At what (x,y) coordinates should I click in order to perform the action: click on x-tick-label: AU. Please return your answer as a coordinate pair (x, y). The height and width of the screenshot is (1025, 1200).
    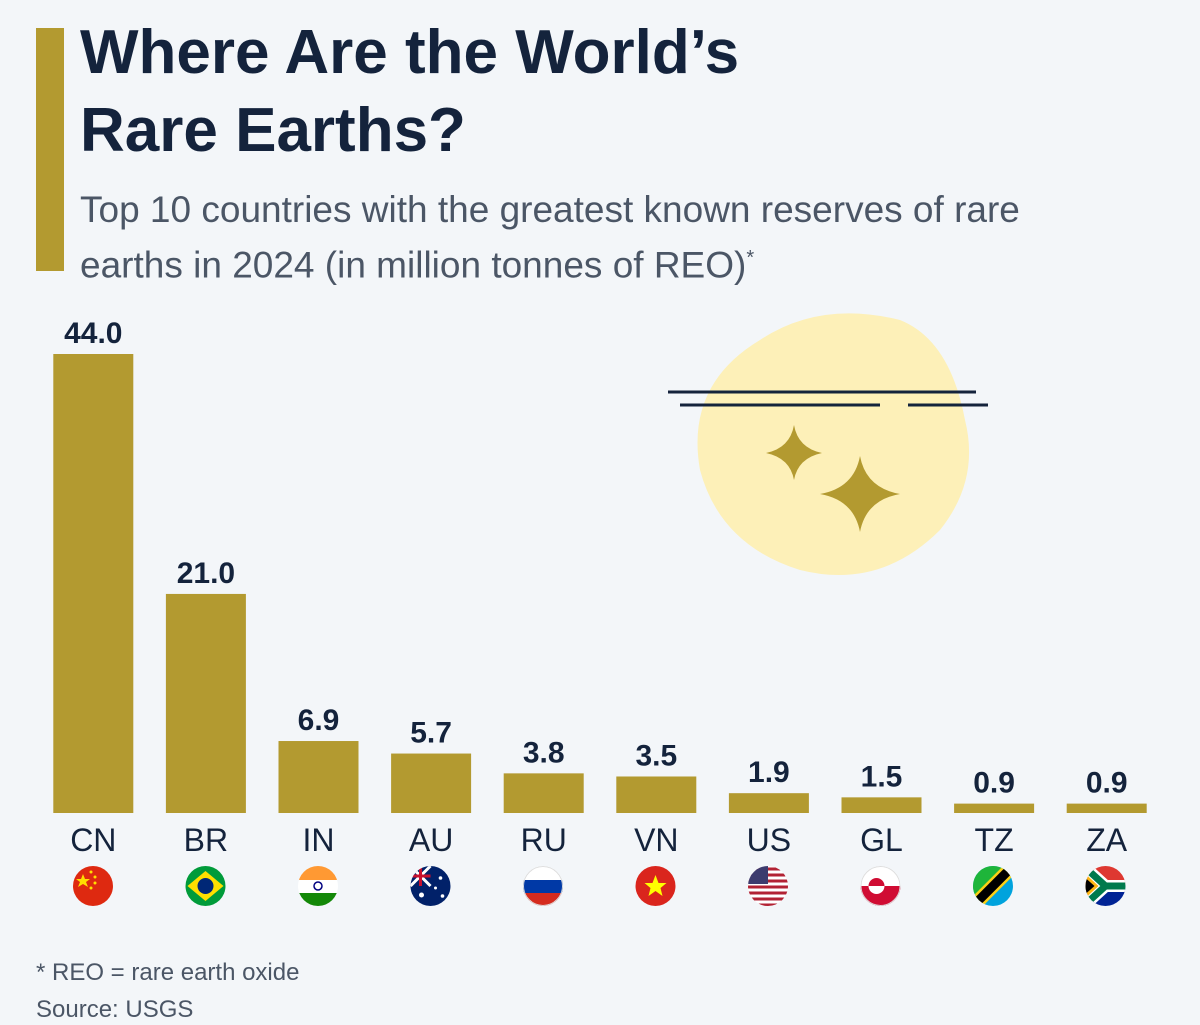
    Looking at the image, I should click on (431, 840).